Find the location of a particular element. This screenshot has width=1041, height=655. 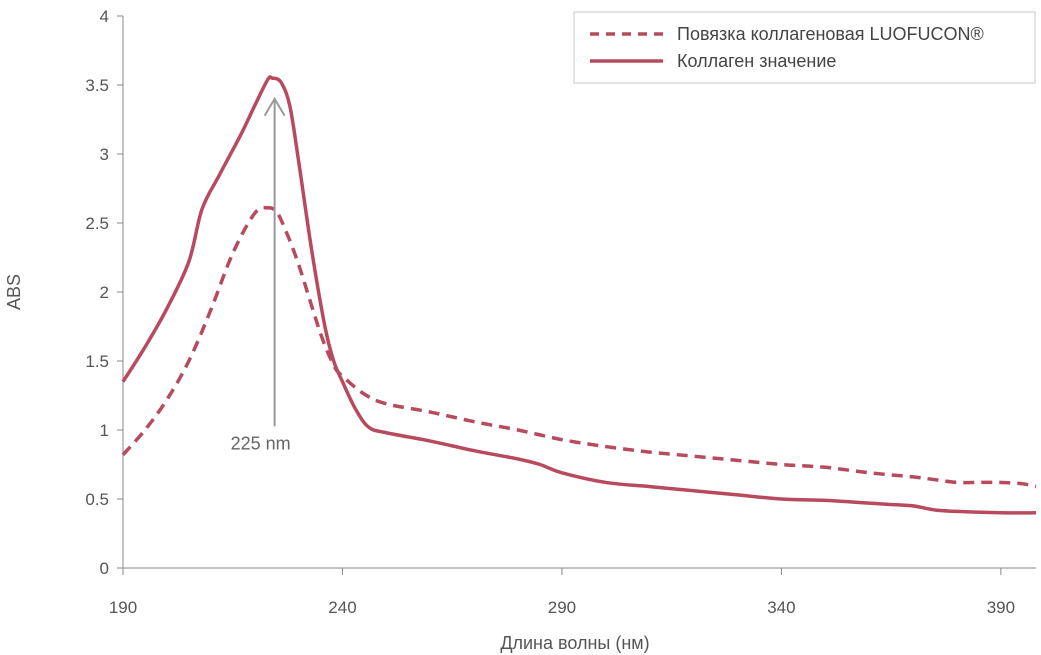

y-tick-label: 3 is located at coordinates (104, 154).